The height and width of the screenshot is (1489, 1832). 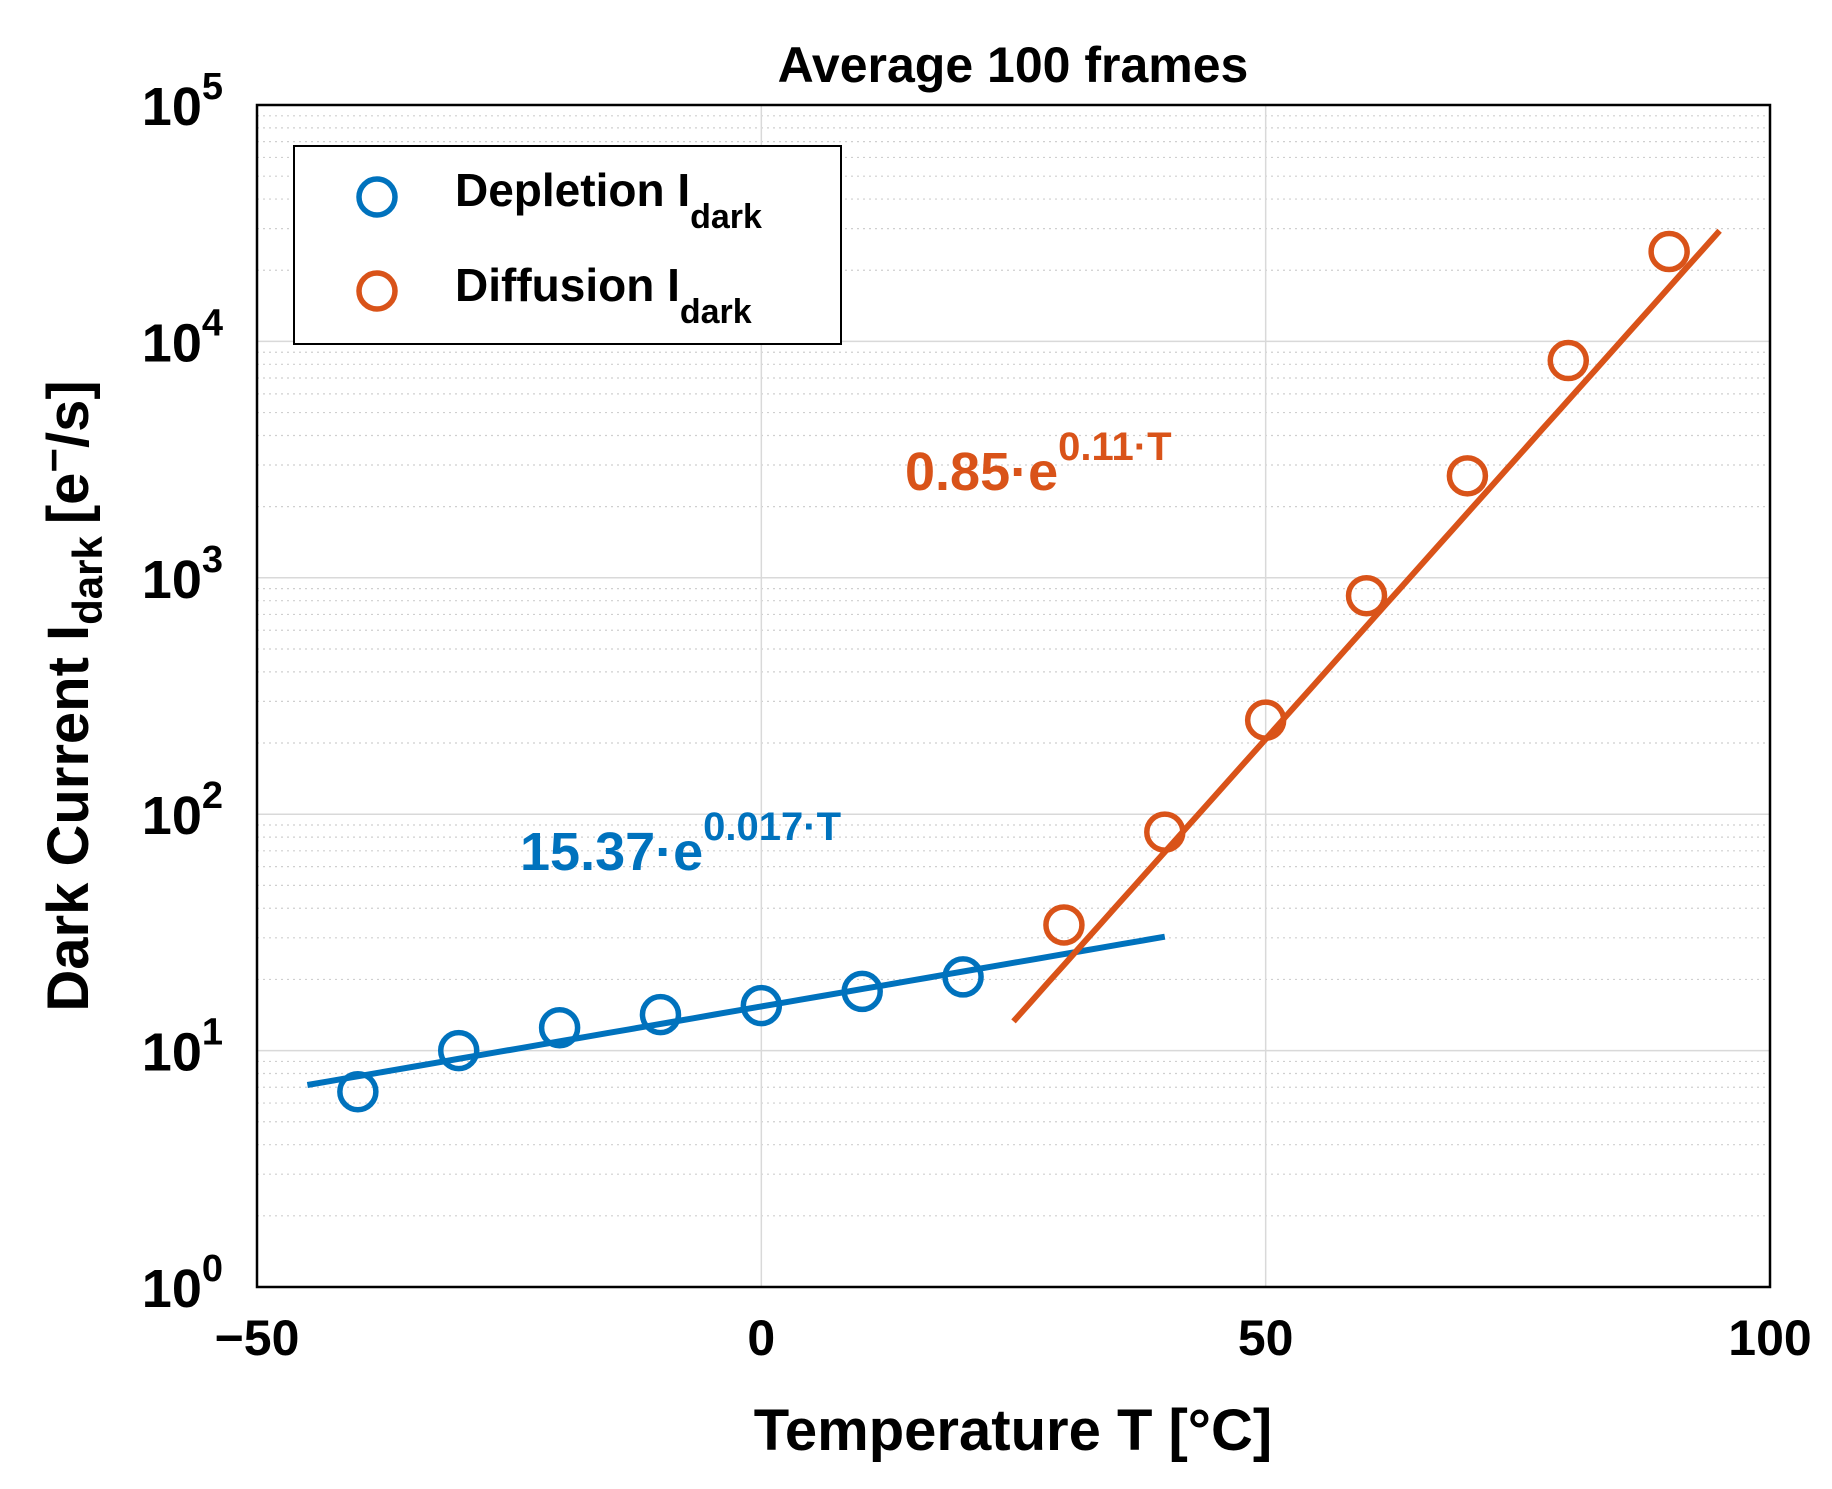 I want to click on fit-annotation-diffusion-main: 0.85·e, so click(x=981, y=472).